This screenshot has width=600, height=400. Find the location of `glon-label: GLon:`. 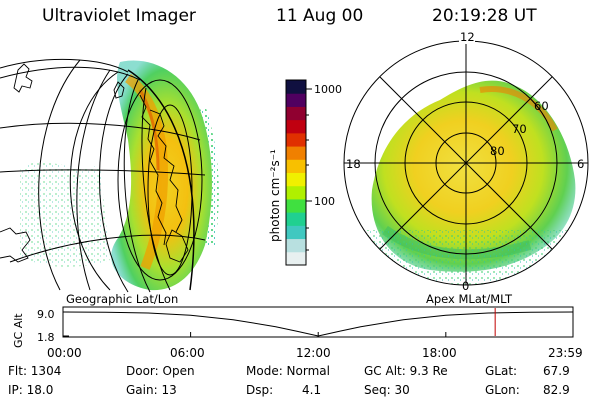

glon-label: GLon: is located at coordinates (502, 390).